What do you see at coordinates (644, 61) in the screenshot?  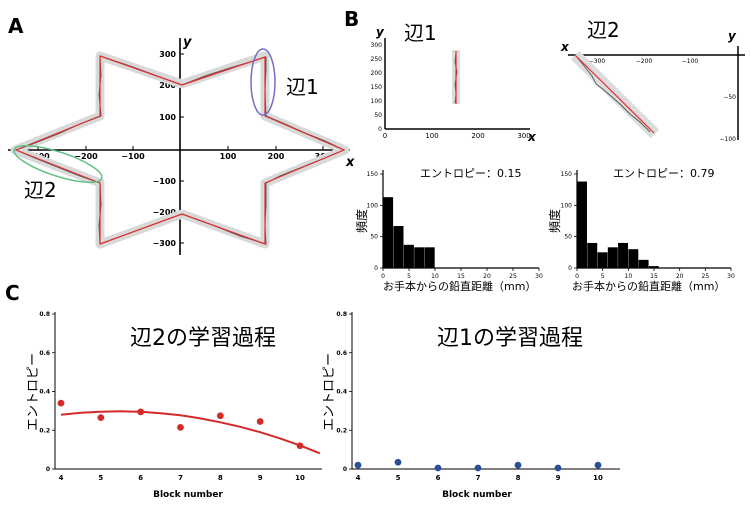 I see `b-edge2-x-tick: −200` at bounding box center [644, 61].